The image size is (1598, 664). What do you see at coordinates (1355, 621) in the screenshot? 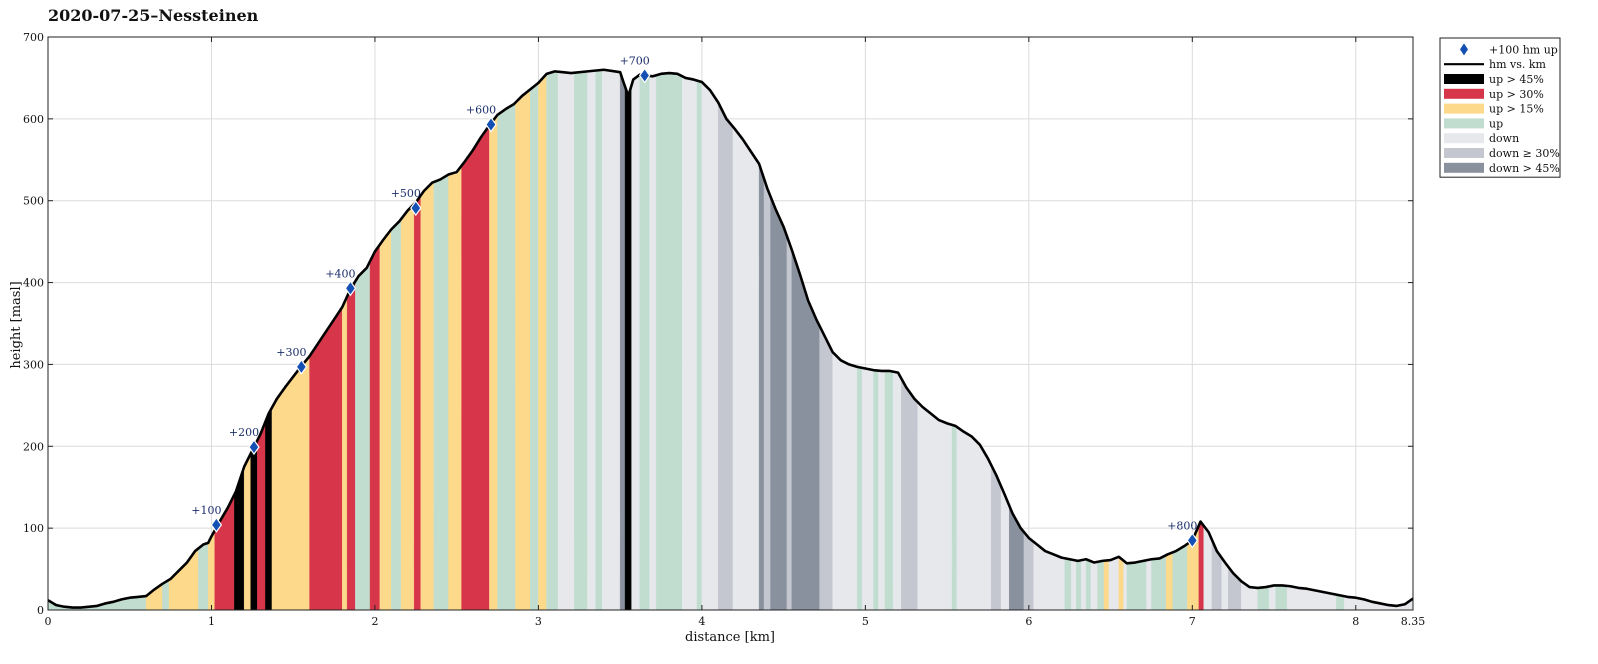
I see `x-tick-label-8: 8` at bounding box center [1355, 621].